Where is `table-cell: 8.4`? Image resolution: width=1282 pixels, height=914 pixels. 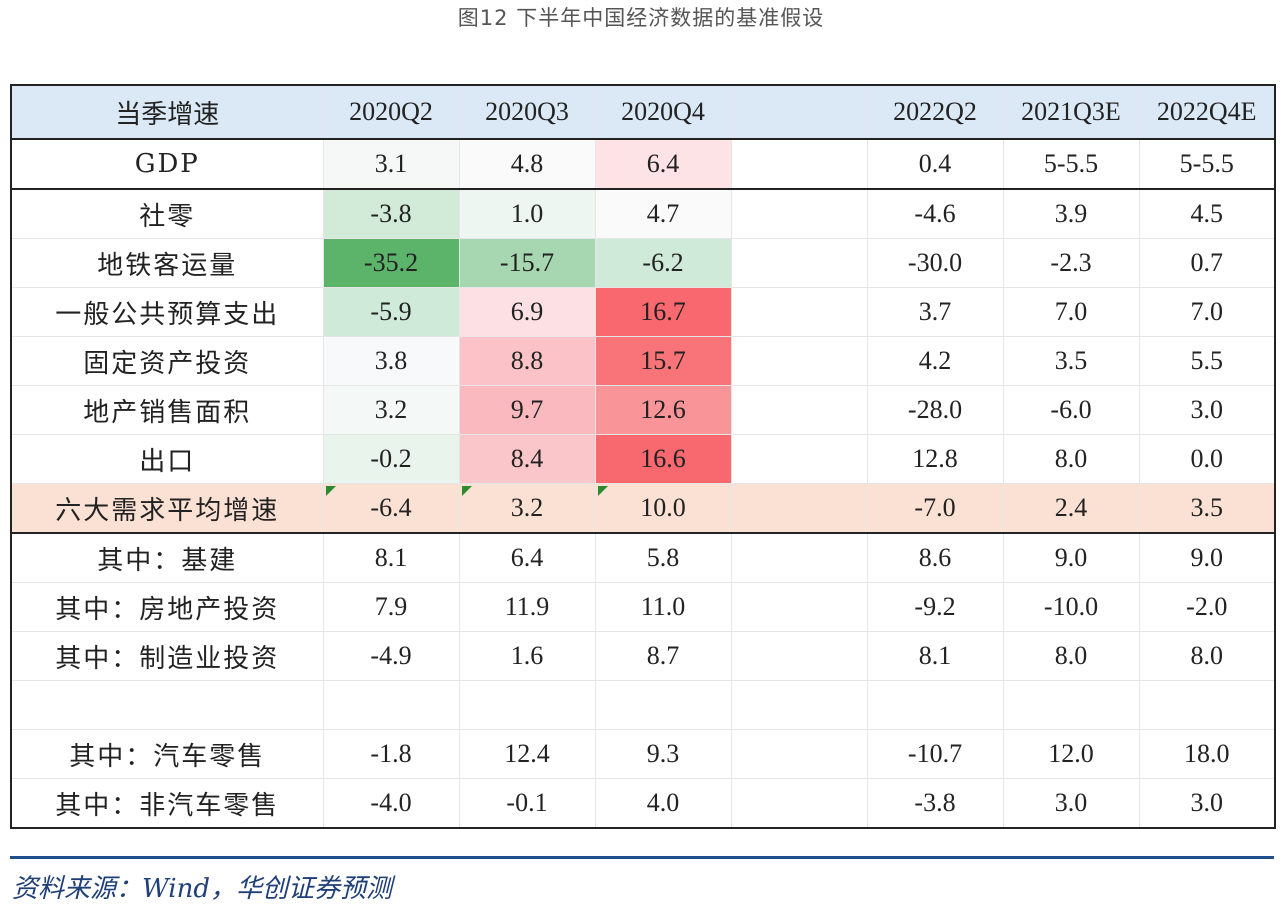
table-cell: 8.4 is located at coordinates (526, 459).